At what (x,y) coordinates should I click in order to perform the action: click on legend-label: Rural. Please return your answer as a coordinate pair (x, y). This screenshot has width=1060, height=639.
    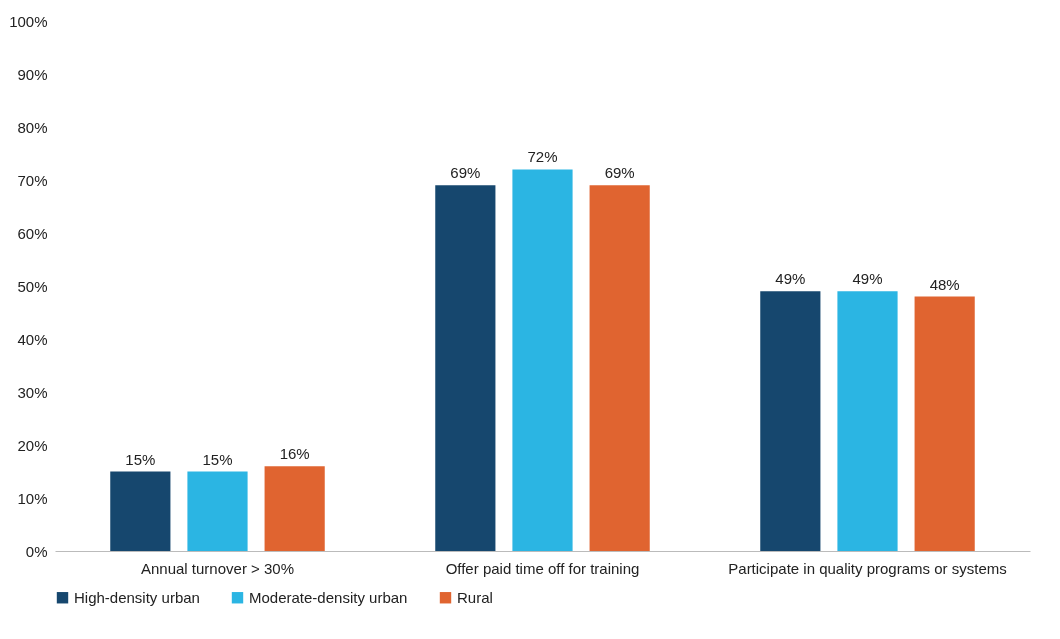
    Looking at the image, I should click on (475, 597).